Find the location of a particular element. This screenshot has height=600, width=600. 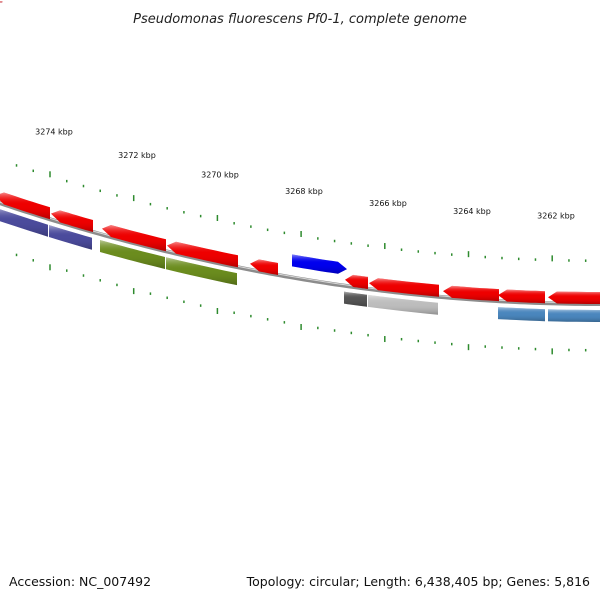

gene-label: Pfl01_2833 is located at coordinates (12, 1).